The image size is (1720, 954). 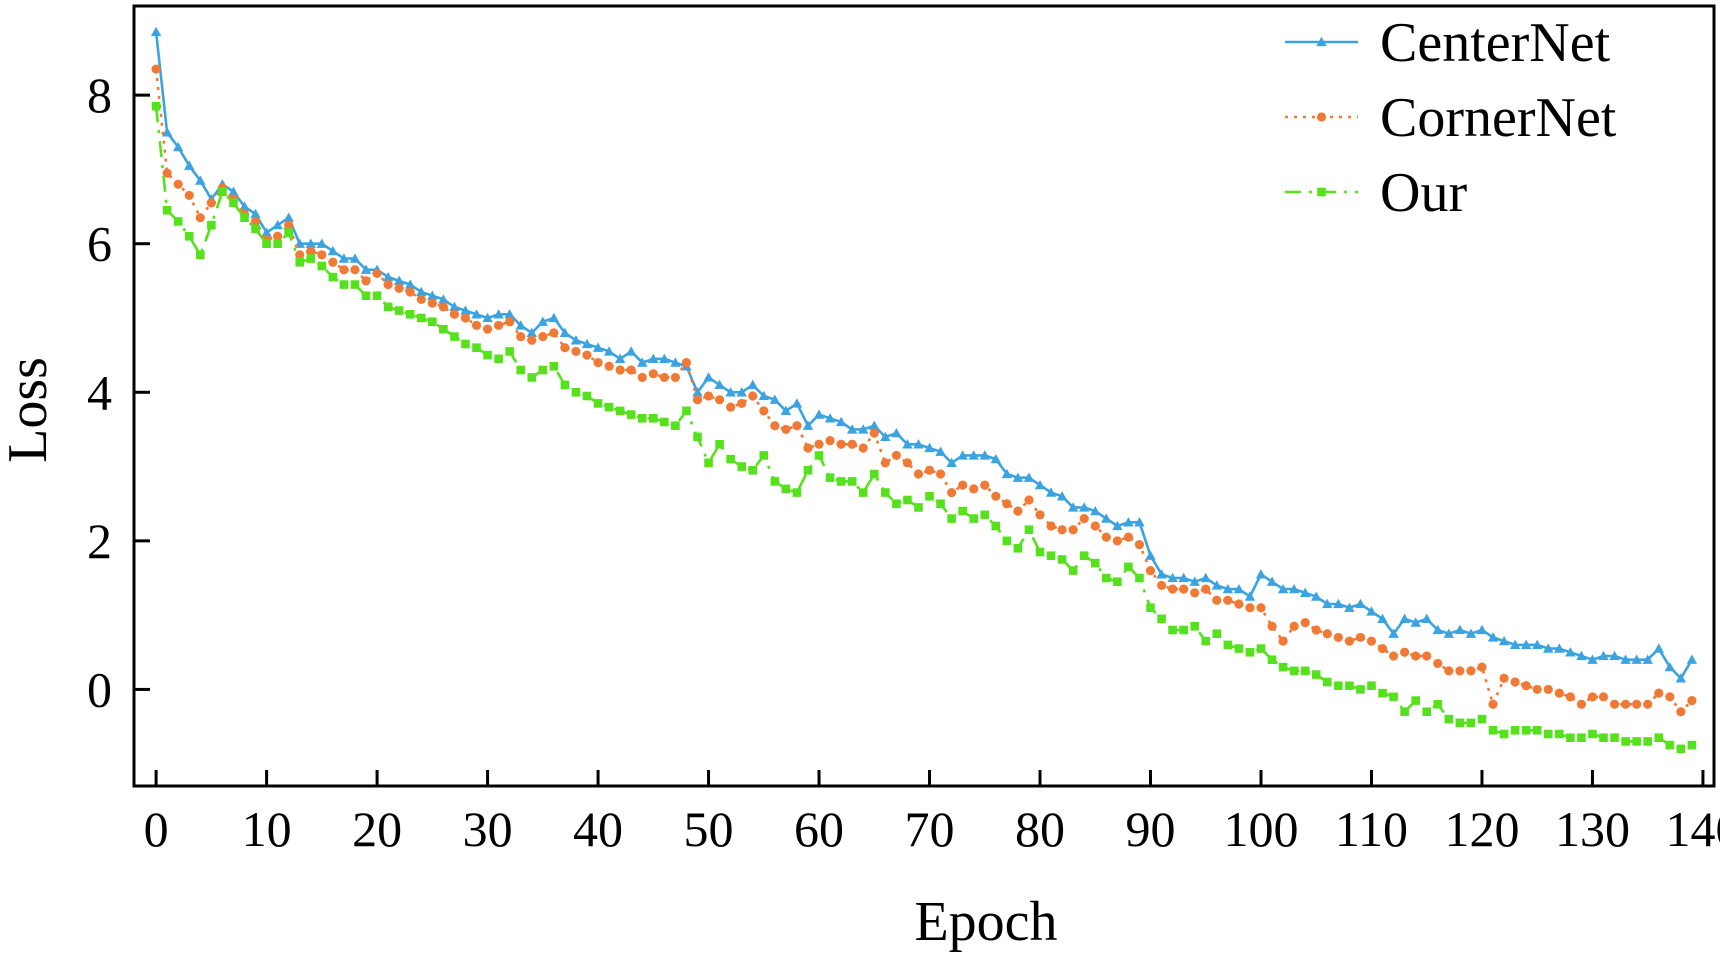 I want to click on legend-marker, so click(x=1321, y=41).